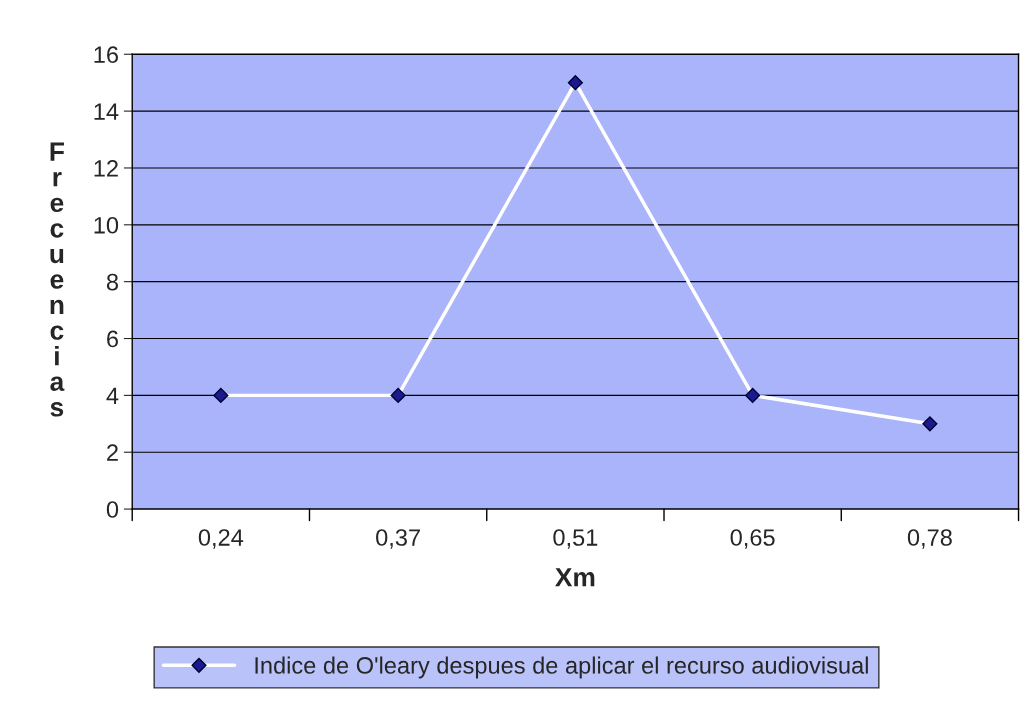 Image resolution: width=1033 pixels, height=714 pixels. I want to click on x-axis-title: Xm, so click(575, 577).